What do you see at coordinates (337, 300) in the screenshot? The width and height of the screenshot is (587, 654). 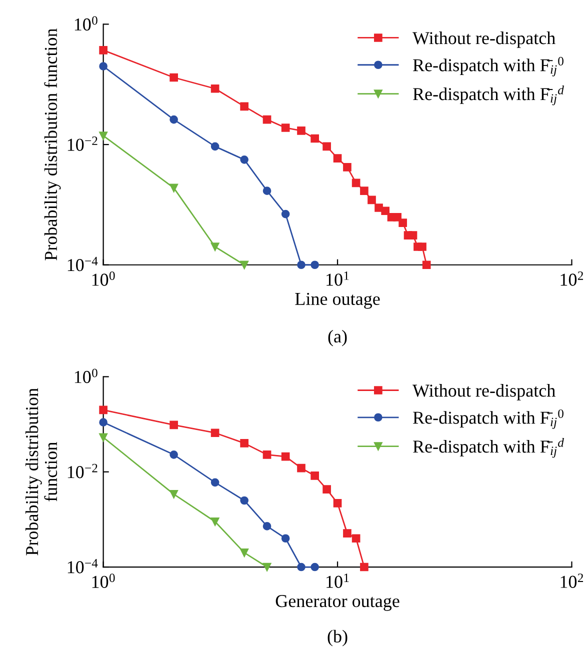 I see `x-axis-title: Line outage` at bounding box center [337, 300].